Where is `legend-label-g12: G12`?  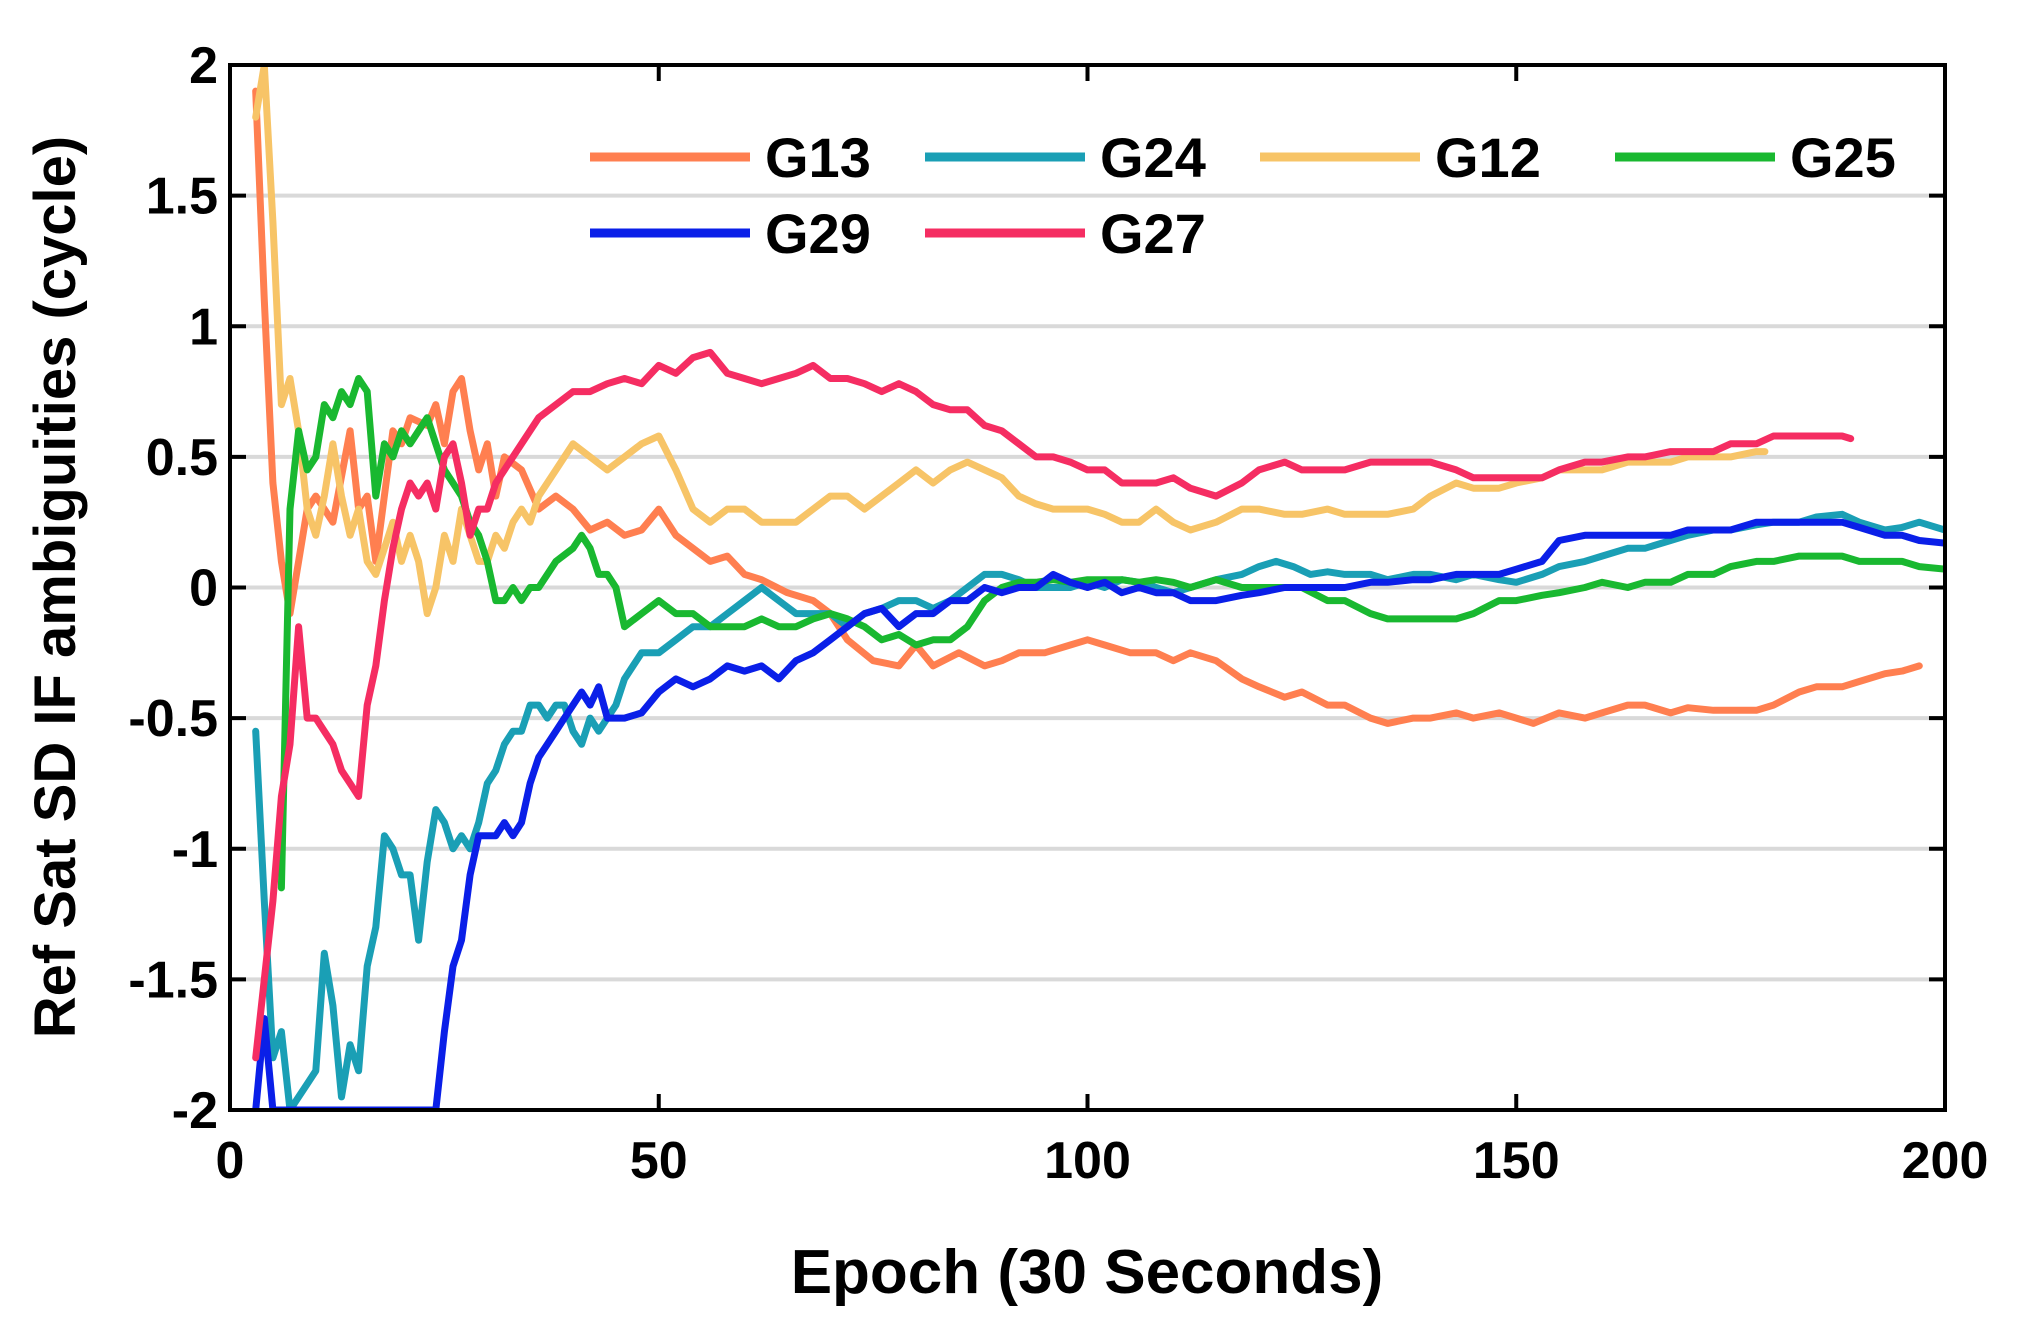 legend-label-g12: G12 is located at coordinates (1488, 157).